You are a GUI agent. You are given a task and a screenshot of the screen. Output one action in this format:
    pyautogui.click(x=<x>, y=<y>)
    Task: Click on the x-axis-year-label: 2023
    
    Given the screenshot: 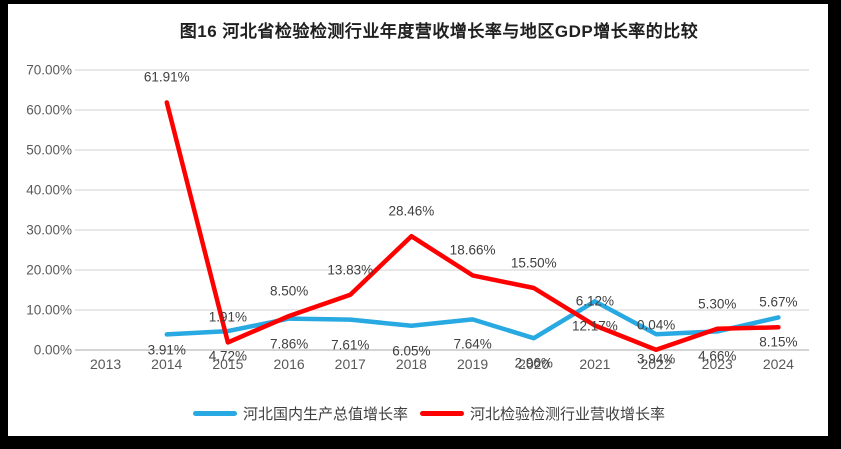 What is the action you would take?
    pyautogui.click(x=717, y=364)
    